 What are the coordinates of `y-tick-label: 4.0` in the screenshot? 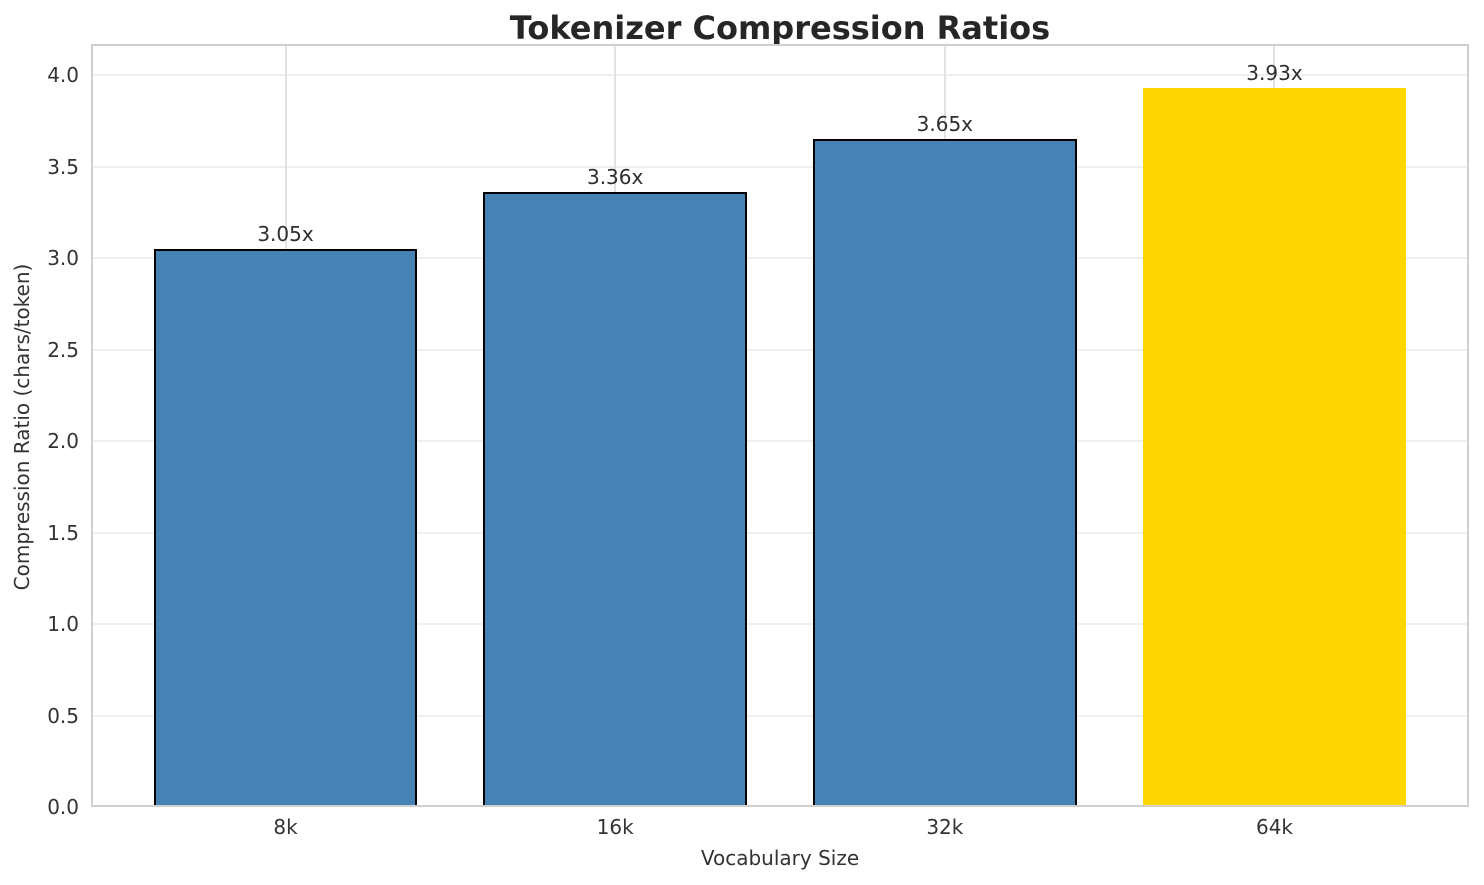 It's located at (63, 75).